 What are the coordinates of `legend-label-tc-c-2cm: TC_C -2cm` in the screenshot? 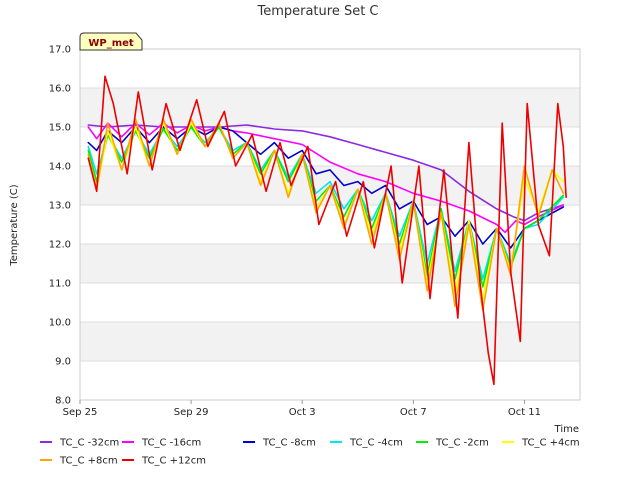 It's located at (462, 443).